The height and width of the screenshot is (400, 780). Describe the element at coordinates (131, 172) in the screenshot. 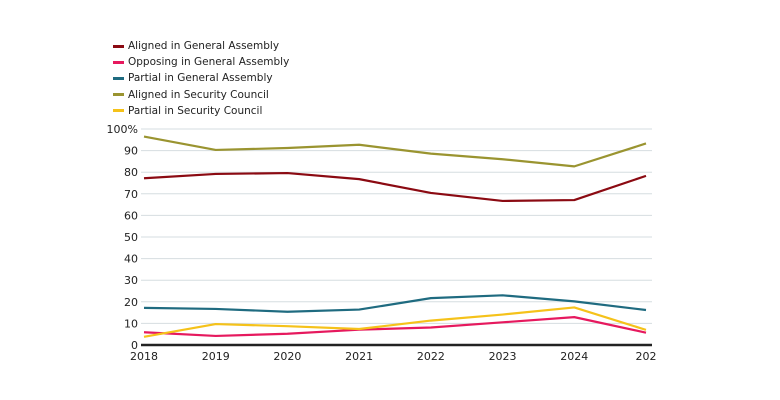

I see `y-tick-label: 80` at that location.